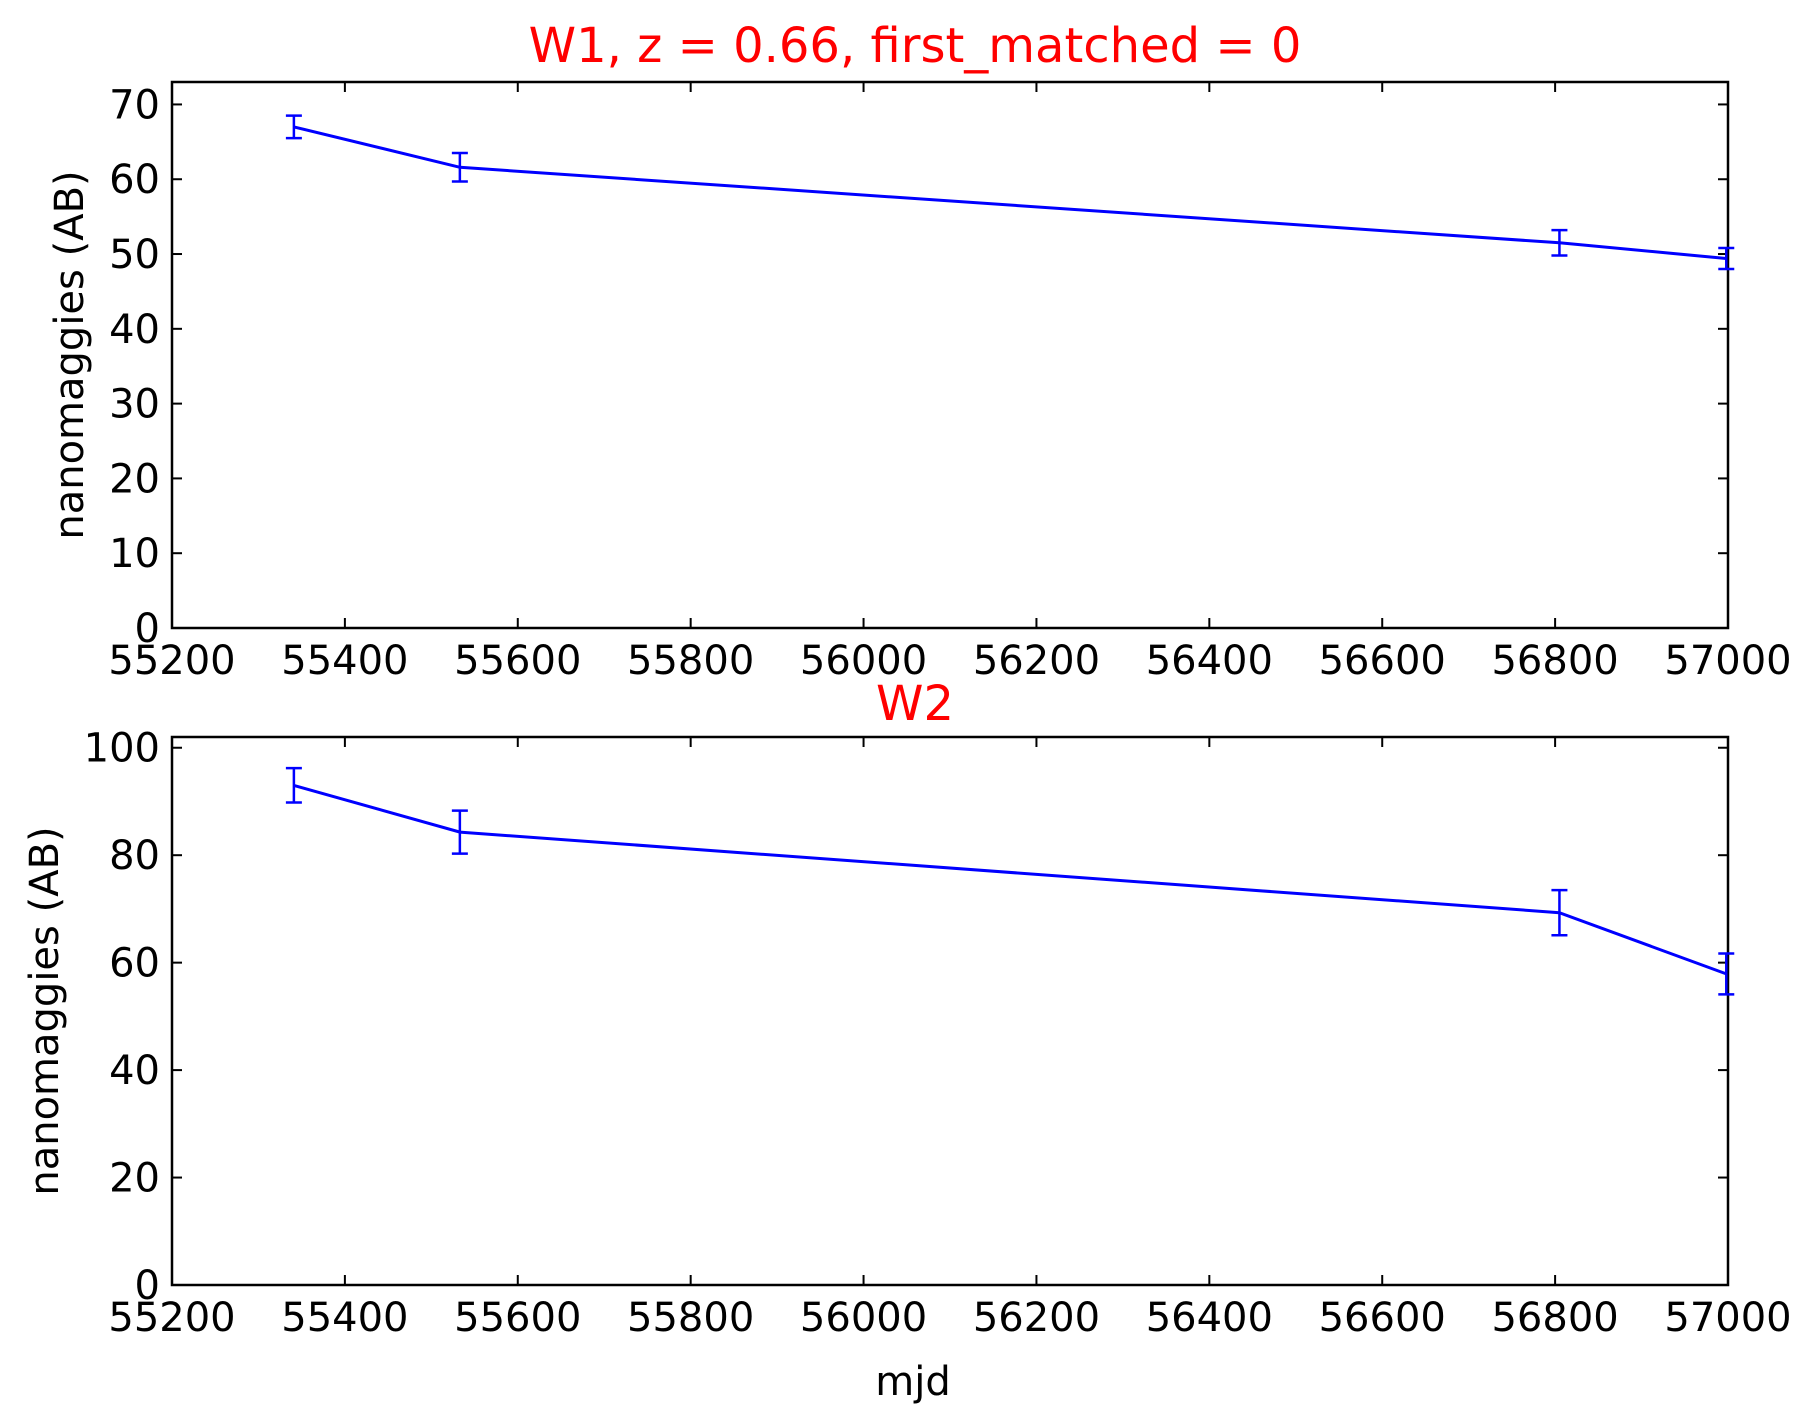 The width and height of the screenshot is (1808, 1420). I want to click on y-tick-label: 10, so click(134, 554).